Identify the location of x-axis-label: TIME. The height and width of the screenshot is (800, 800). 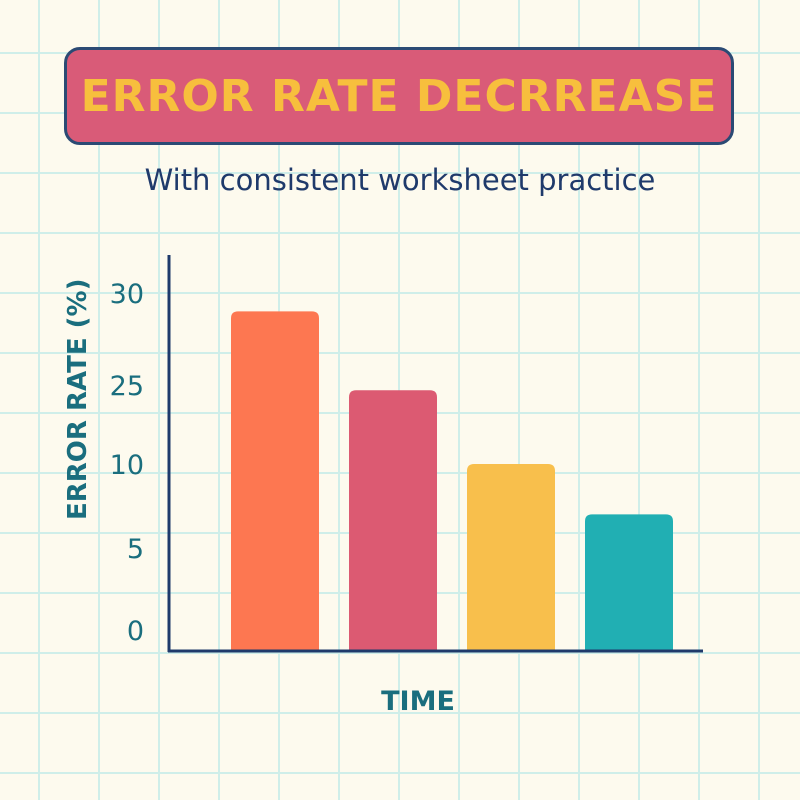
(418, 701).